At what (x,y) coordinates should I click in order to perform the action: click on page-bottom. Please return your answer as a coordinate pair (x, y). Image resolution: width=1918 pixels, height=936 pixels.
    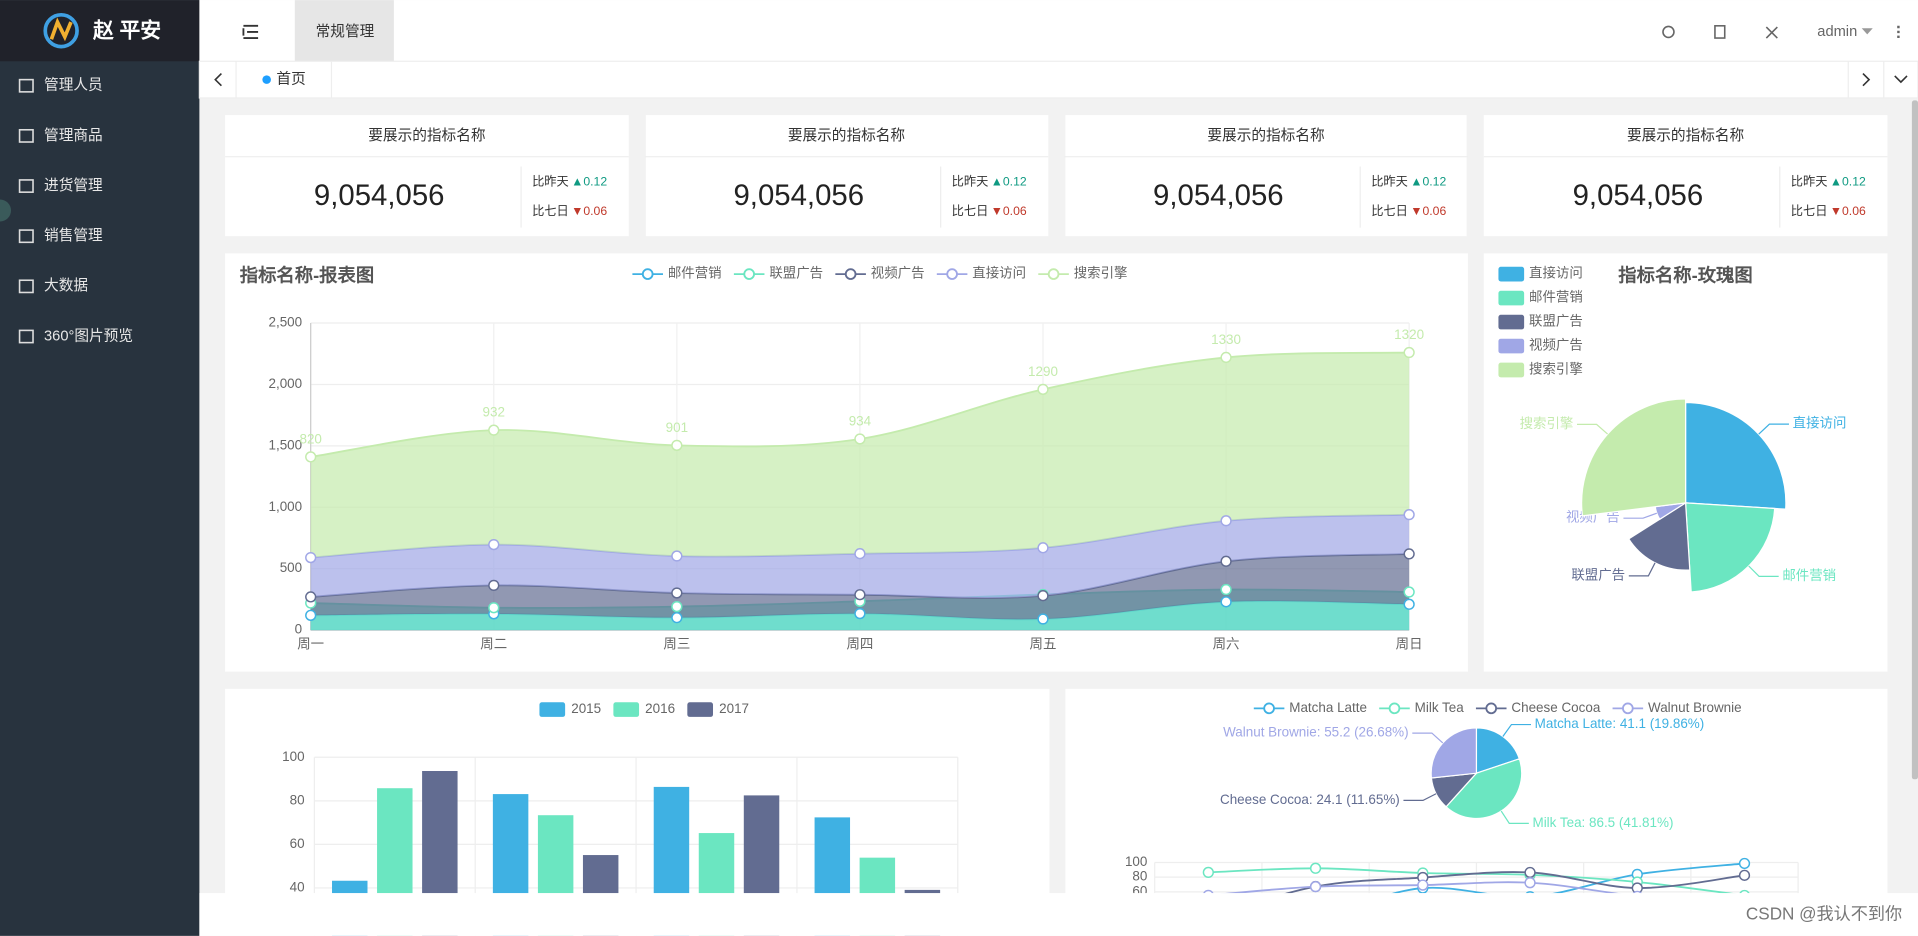
    Looking at the image, I should click on (1058, 914).